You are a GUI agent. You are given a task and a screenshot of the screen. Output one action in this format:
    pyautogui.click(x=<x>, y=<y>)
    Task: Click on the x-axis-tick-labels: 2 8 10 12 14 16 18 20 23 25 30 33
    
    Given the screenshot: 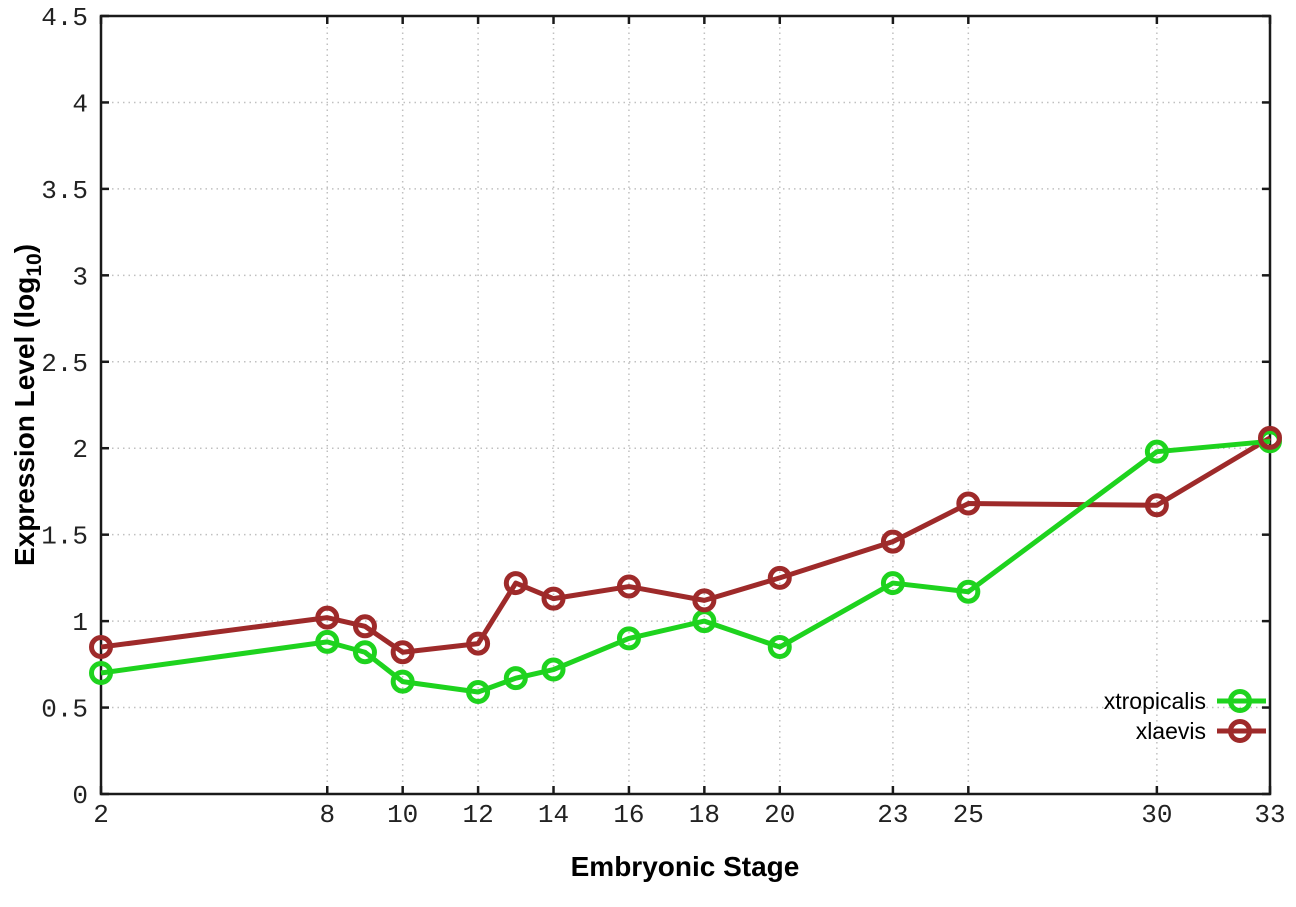 What is the action you would take?
    pyautogui.click(x=689, y=815)
    